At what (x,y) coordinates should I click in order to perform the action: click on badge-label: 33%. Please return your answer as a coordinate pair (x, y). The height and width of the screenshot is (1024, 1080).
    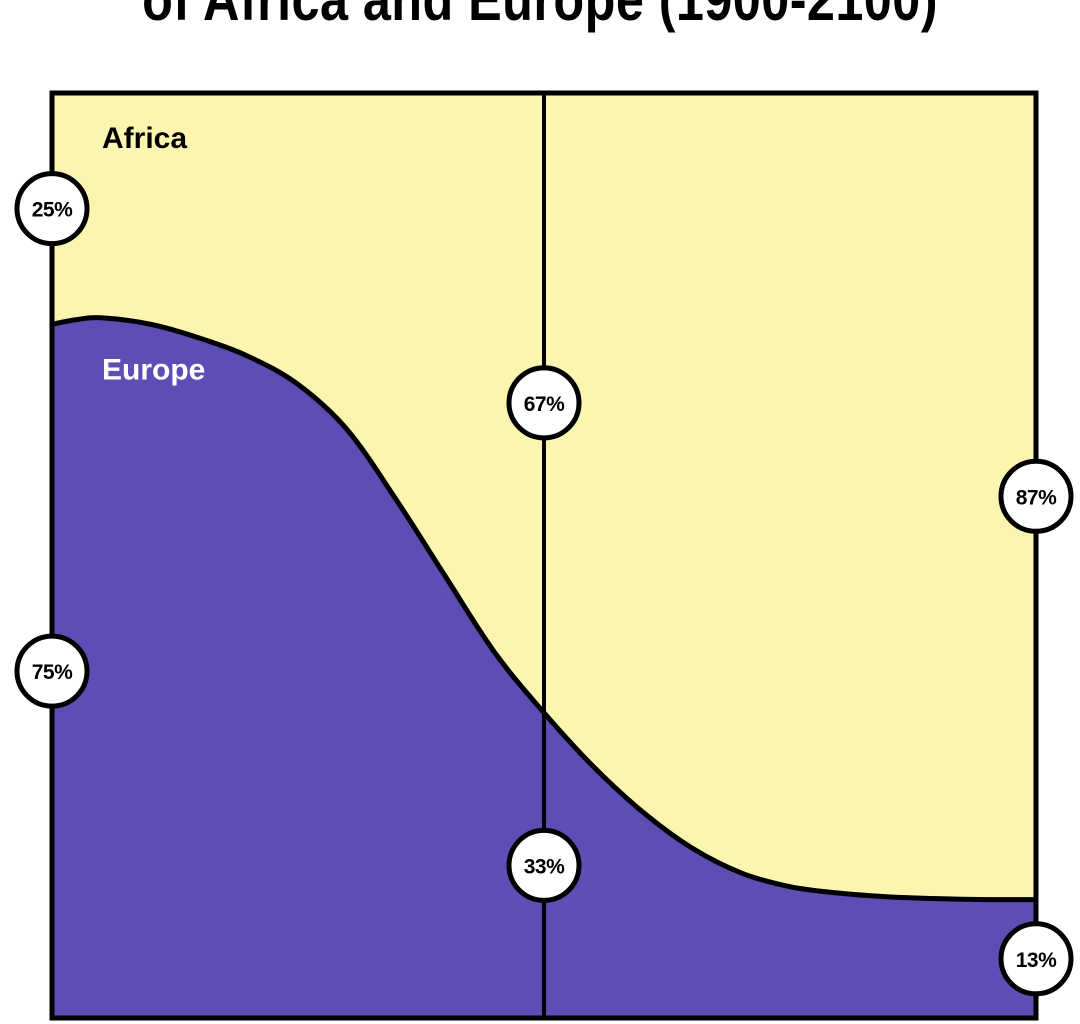
    Looking at the image, I should click on (544, 866).